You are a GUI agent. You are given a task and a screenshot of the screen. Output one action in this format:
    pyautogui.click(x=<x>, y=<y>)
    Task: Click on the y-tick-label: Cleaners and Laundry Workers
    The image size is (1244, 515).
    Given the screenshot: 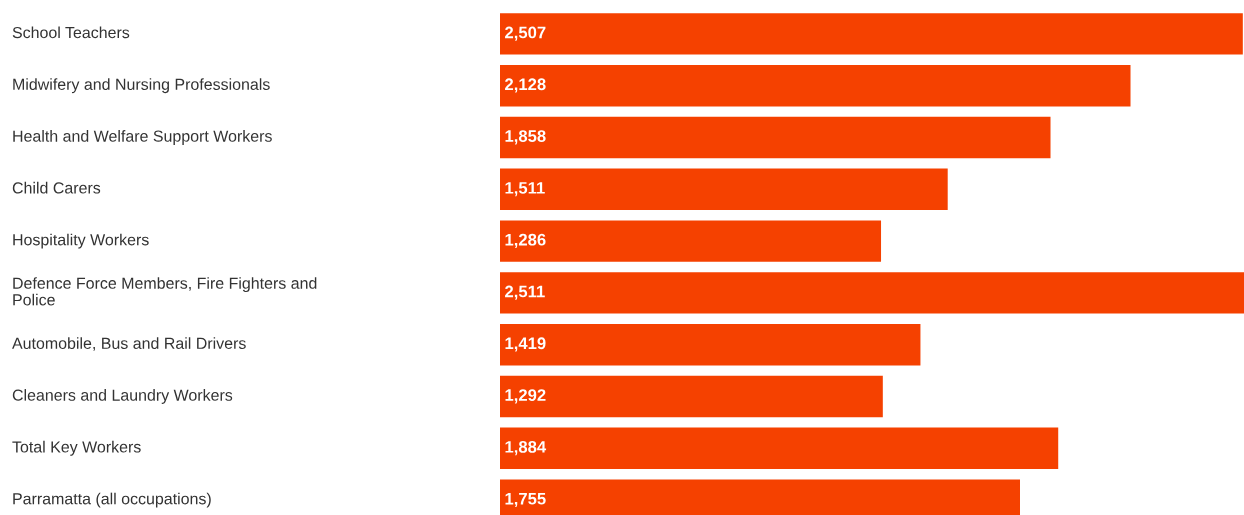 What is the action you would take?
    pyautogui.click(x=122, y=396)
    